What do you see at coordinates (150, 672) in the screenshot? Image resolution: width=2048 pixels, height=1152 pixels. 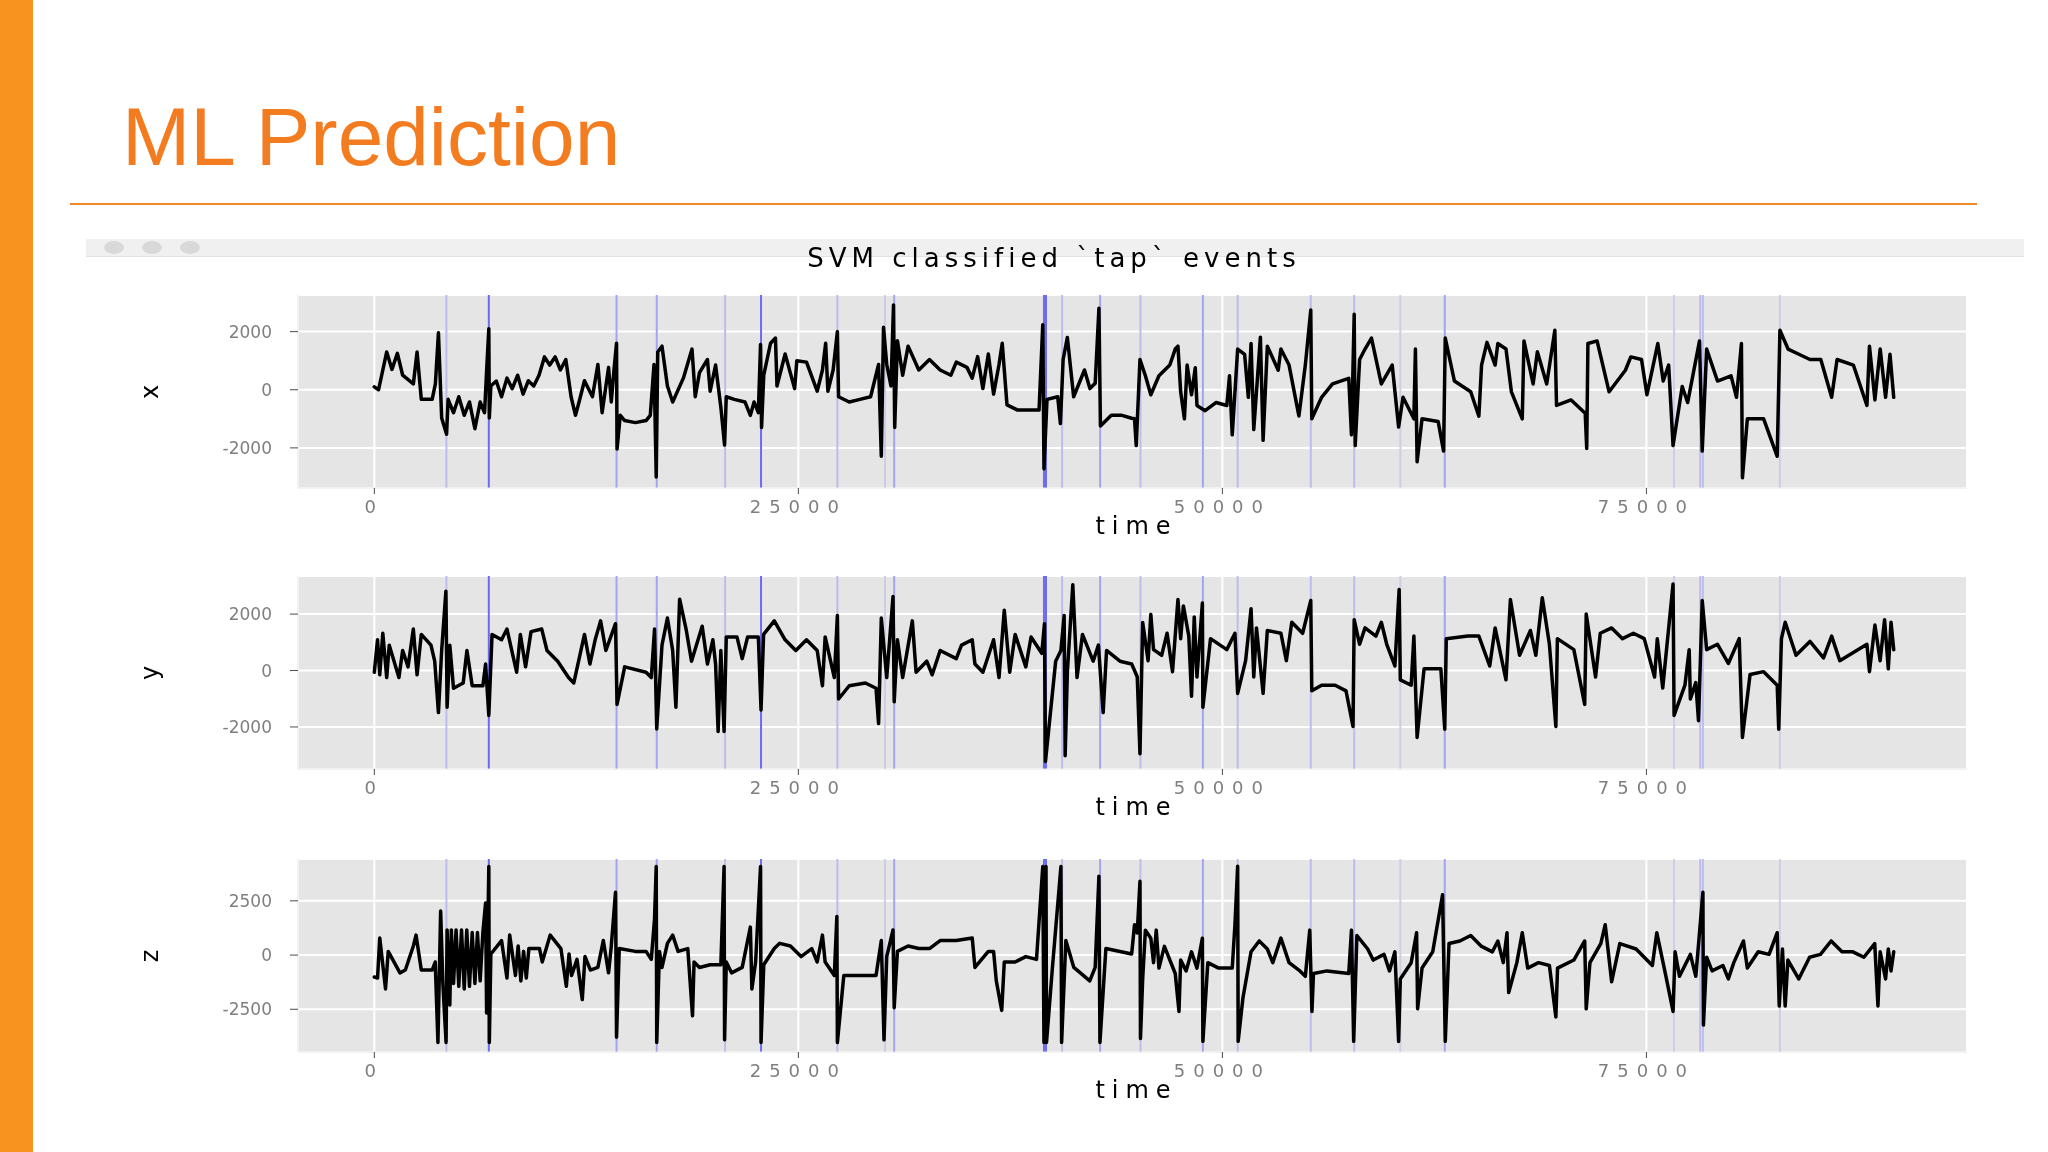 I see `y-axis-title: y` at bounding box center [150, 672].